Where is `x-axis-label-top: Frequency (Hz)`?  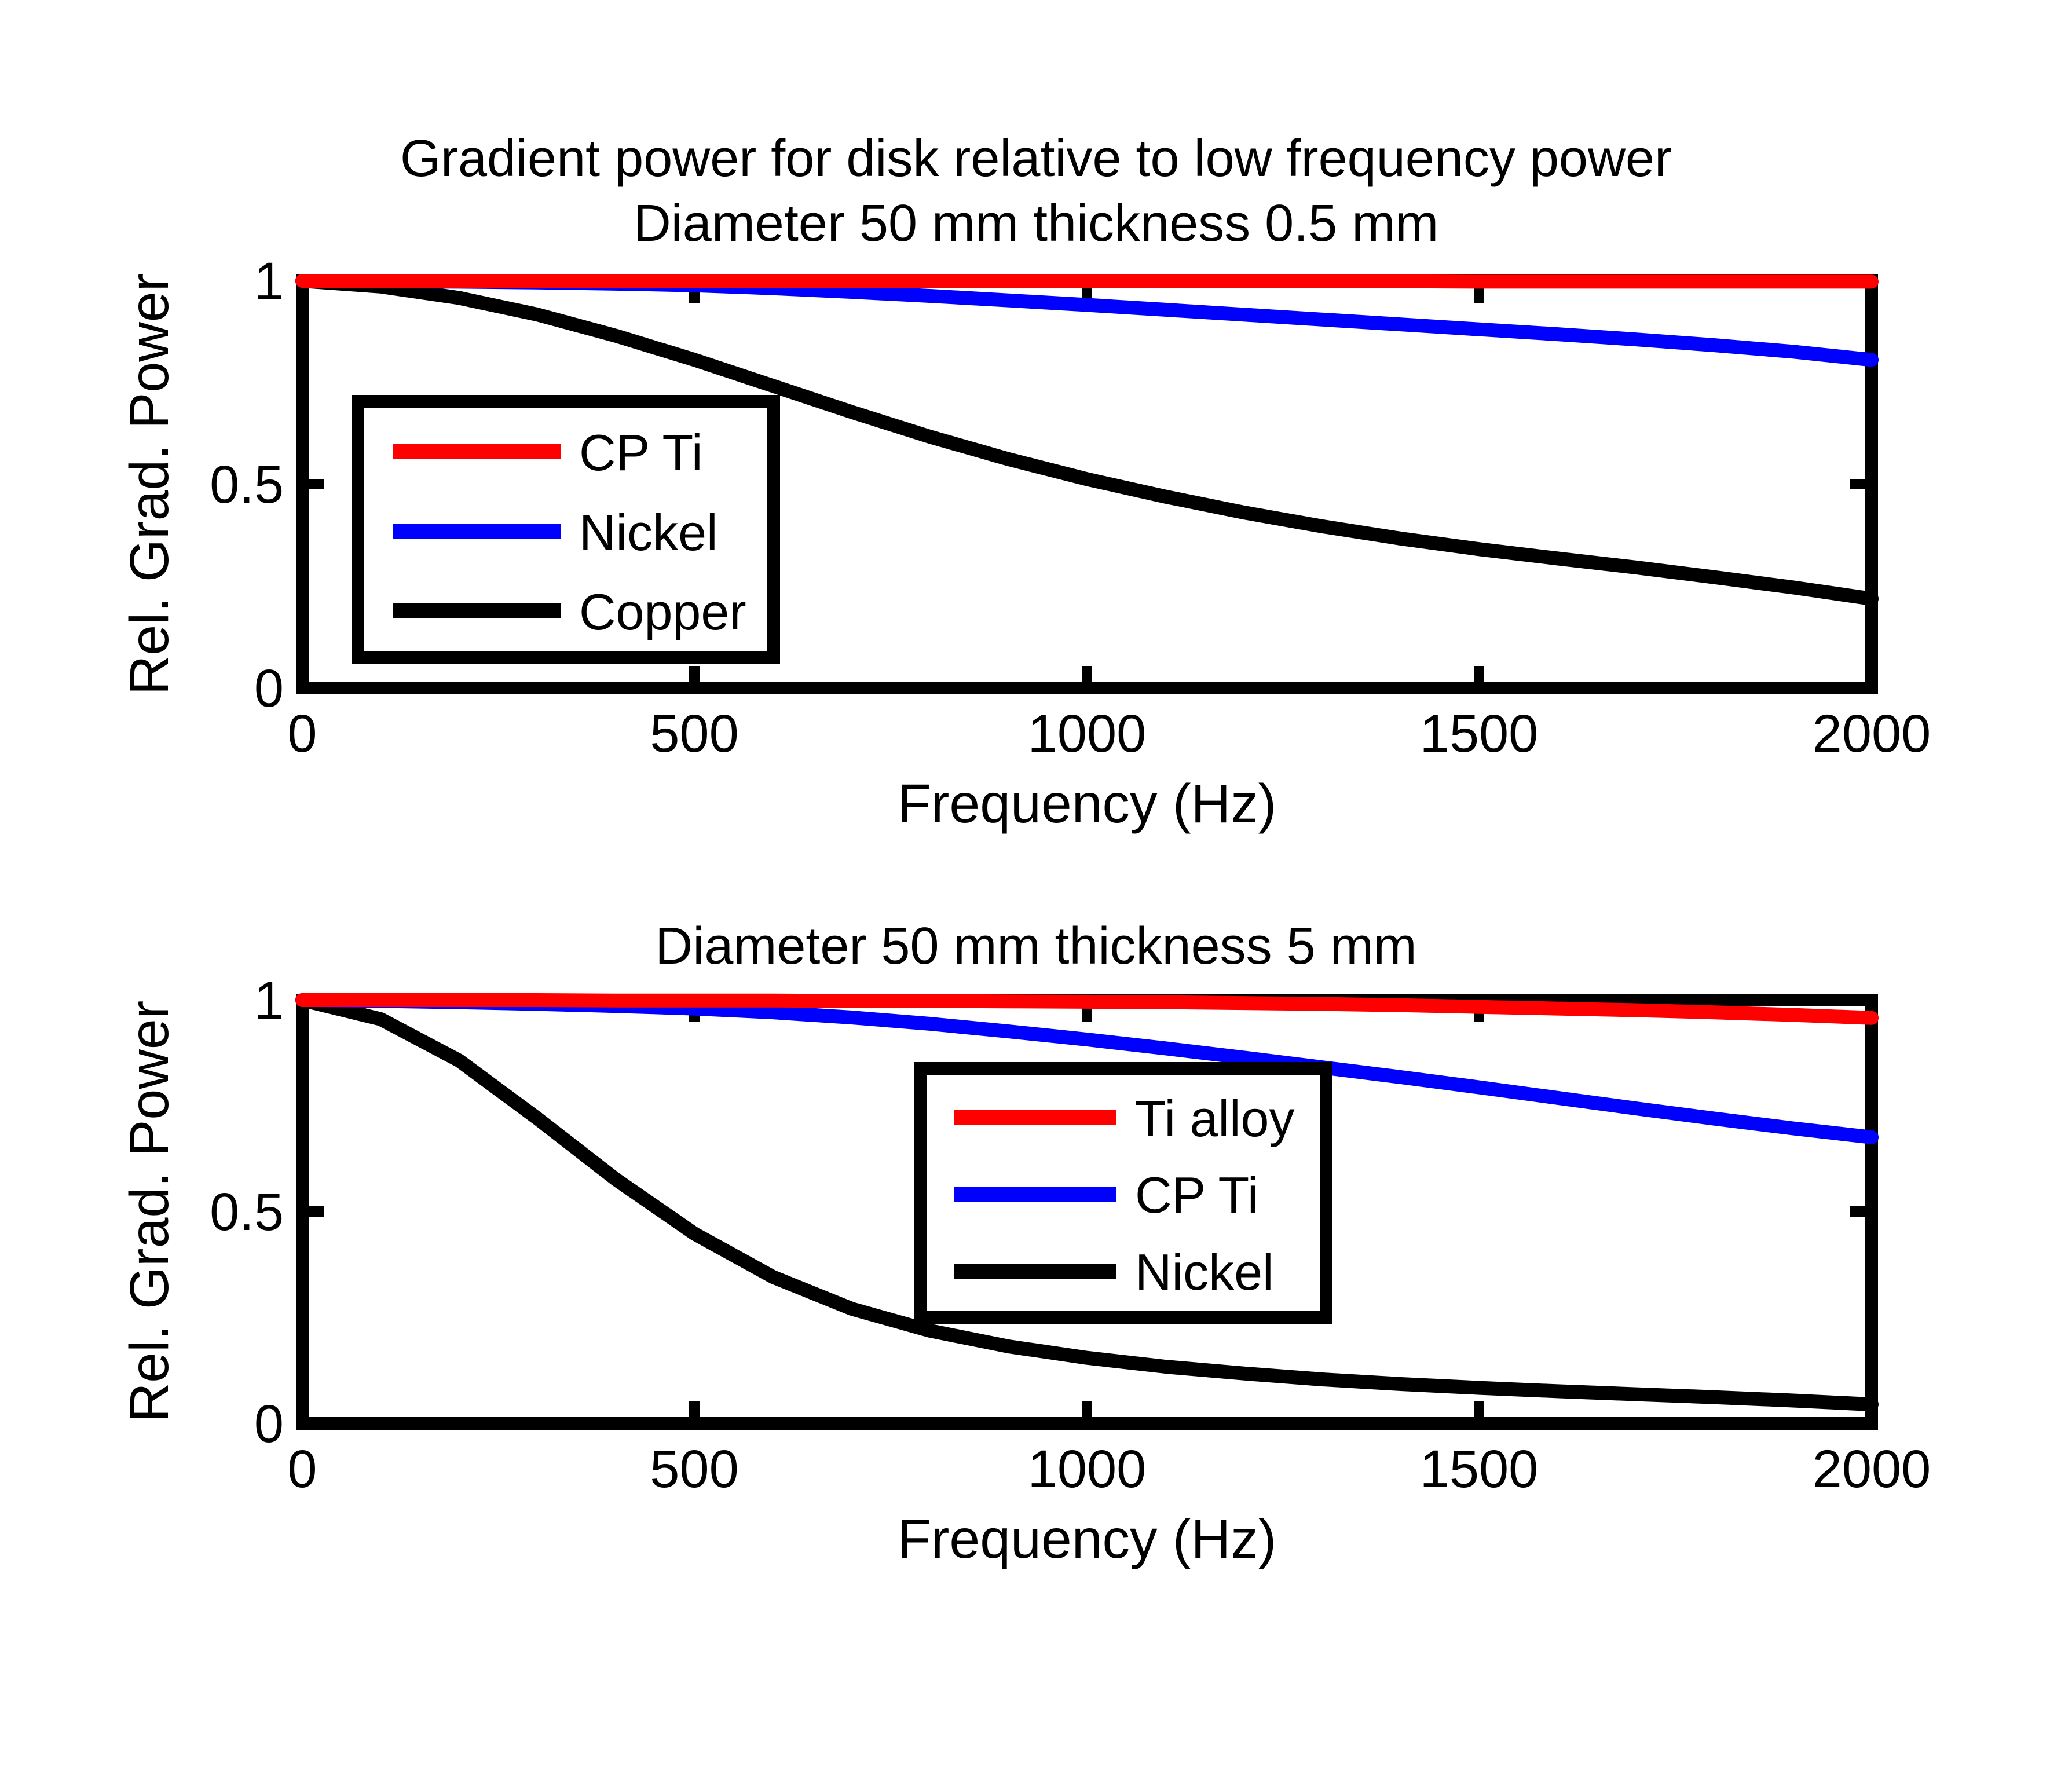
x-axis-label-top: Frequency (Hz) is located at coordinates (1087, 803).